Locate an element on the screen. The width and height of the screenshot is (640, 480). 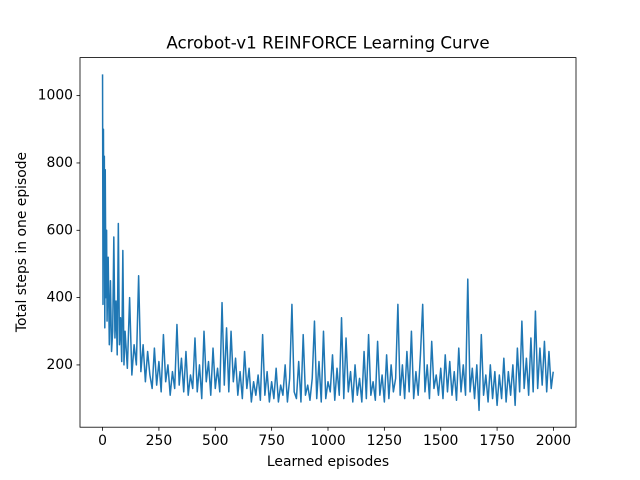
x-tick-label: 500 is located at coordinates (215, 441).